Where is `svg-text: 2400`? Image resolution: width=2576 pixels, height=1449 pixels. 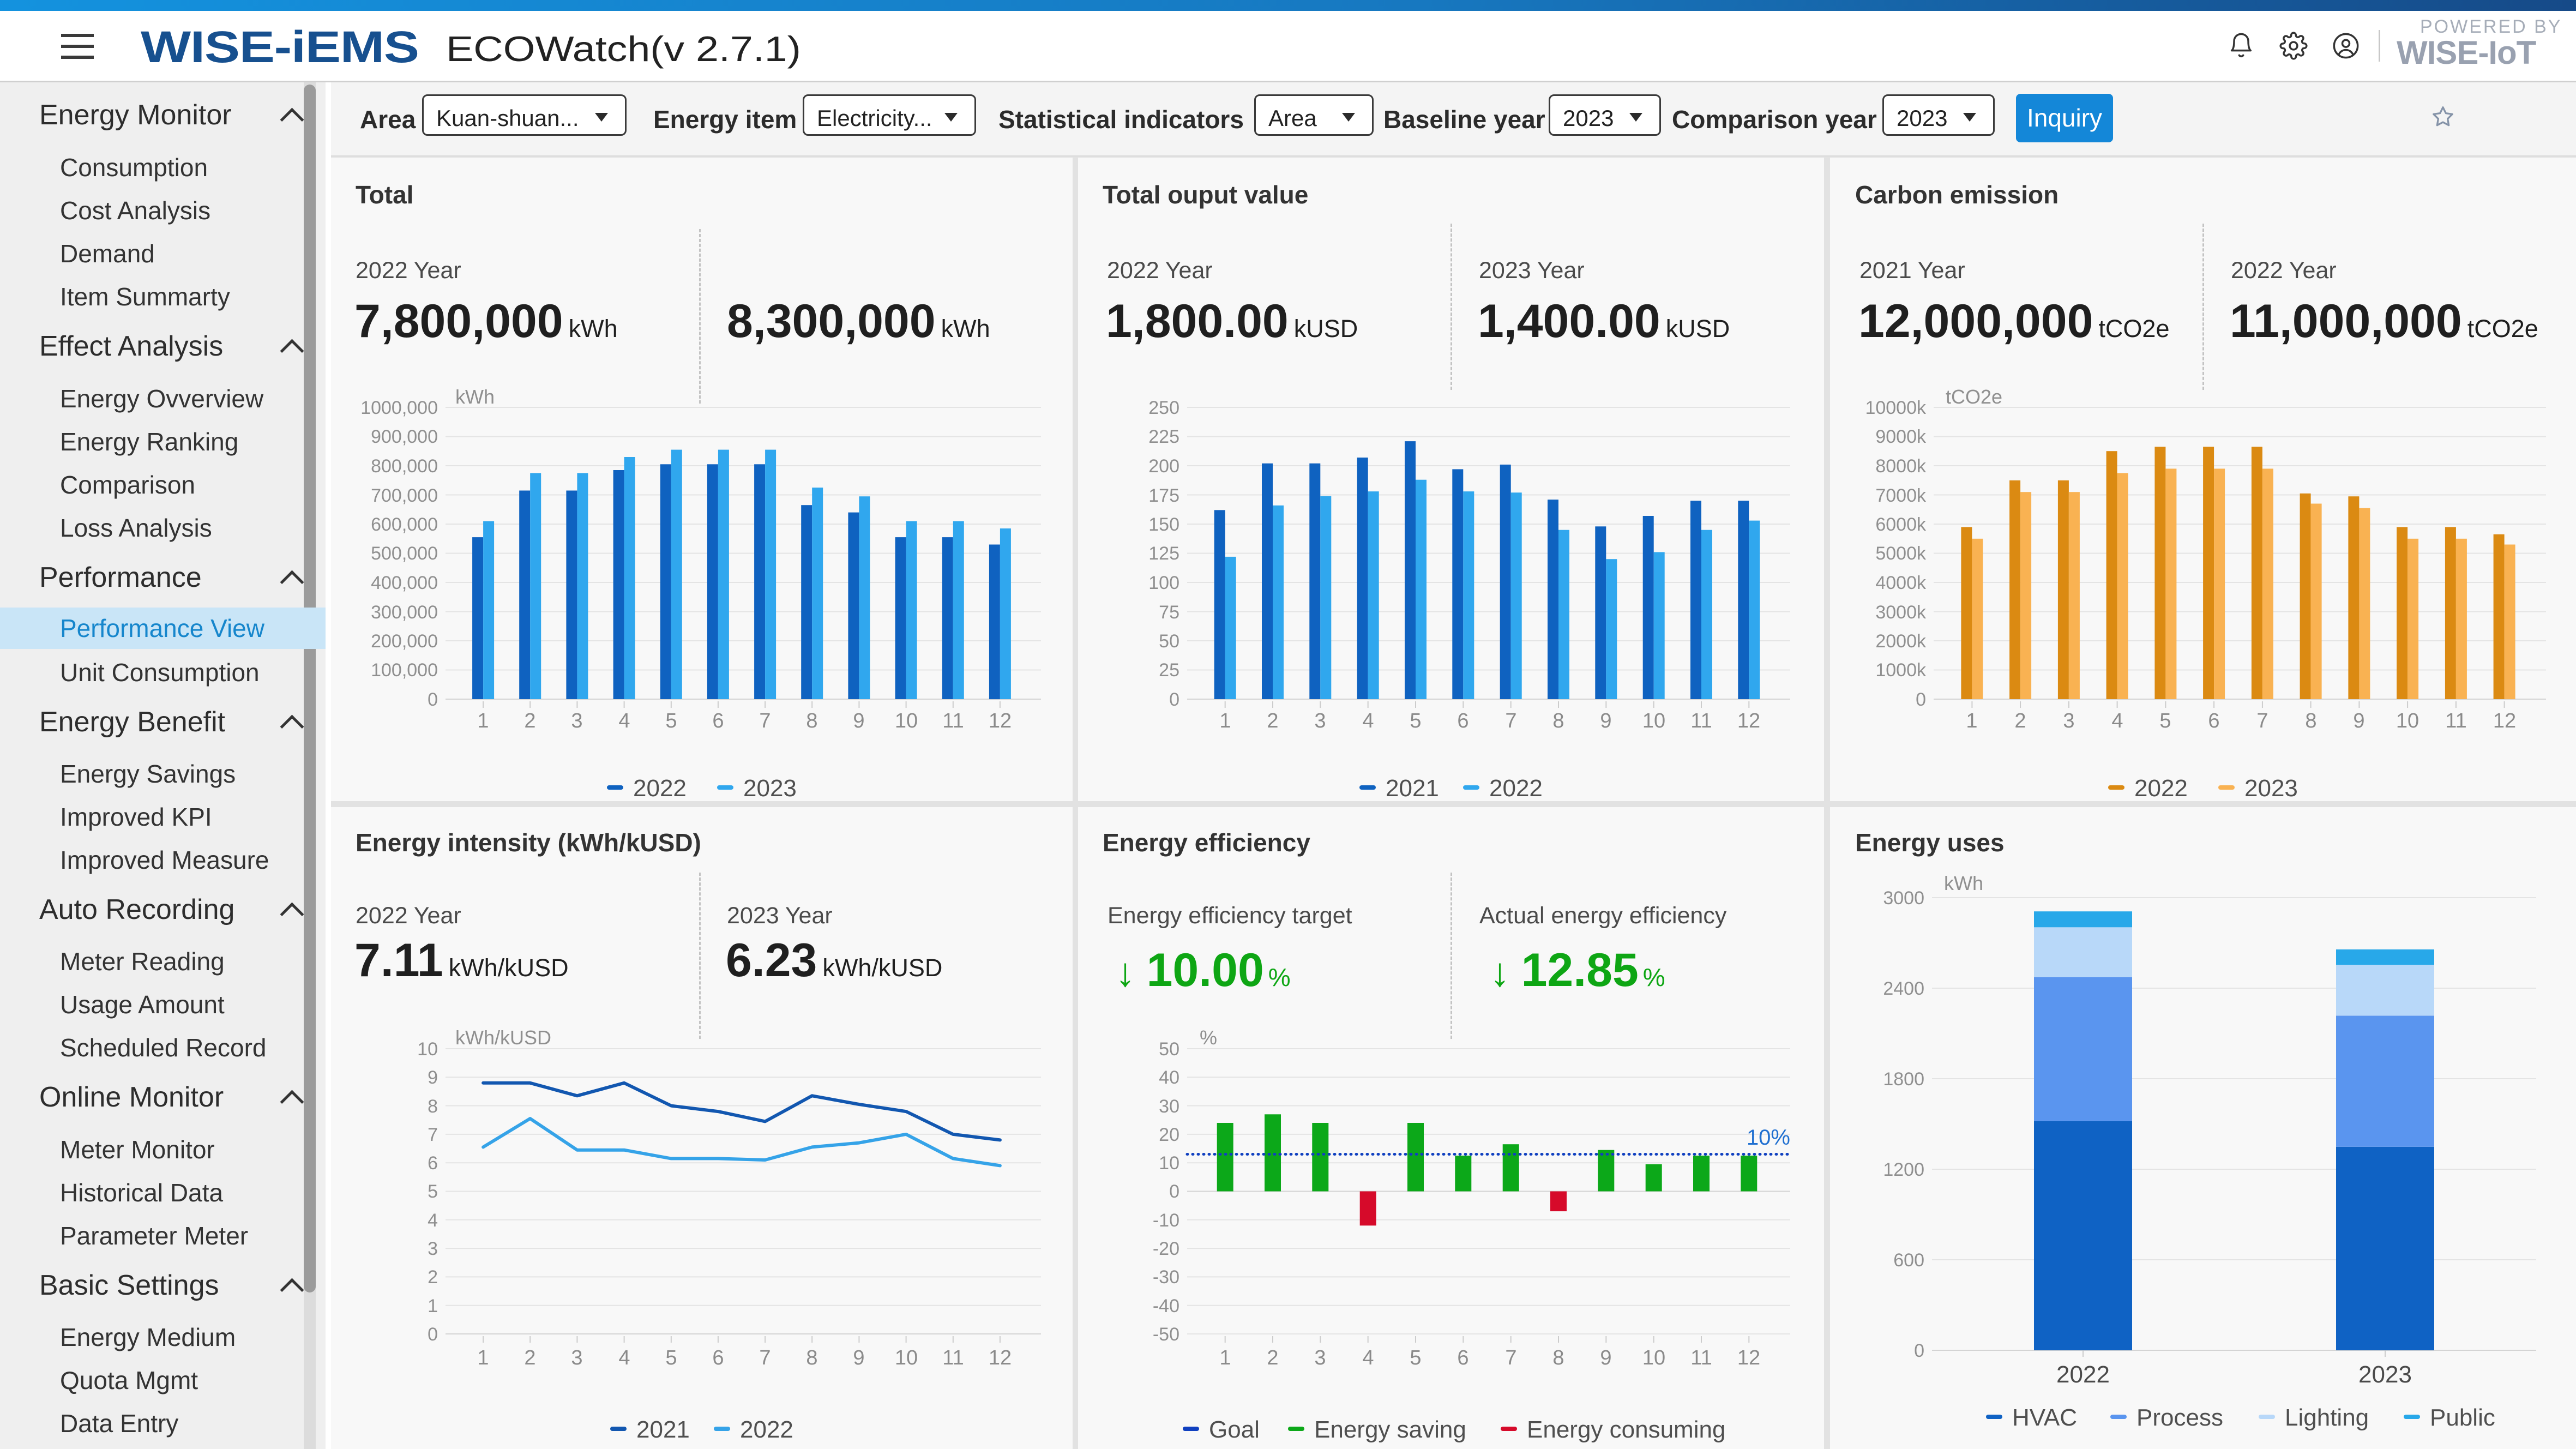
svg-text: 2400 is located at coordinates (1903, 988).